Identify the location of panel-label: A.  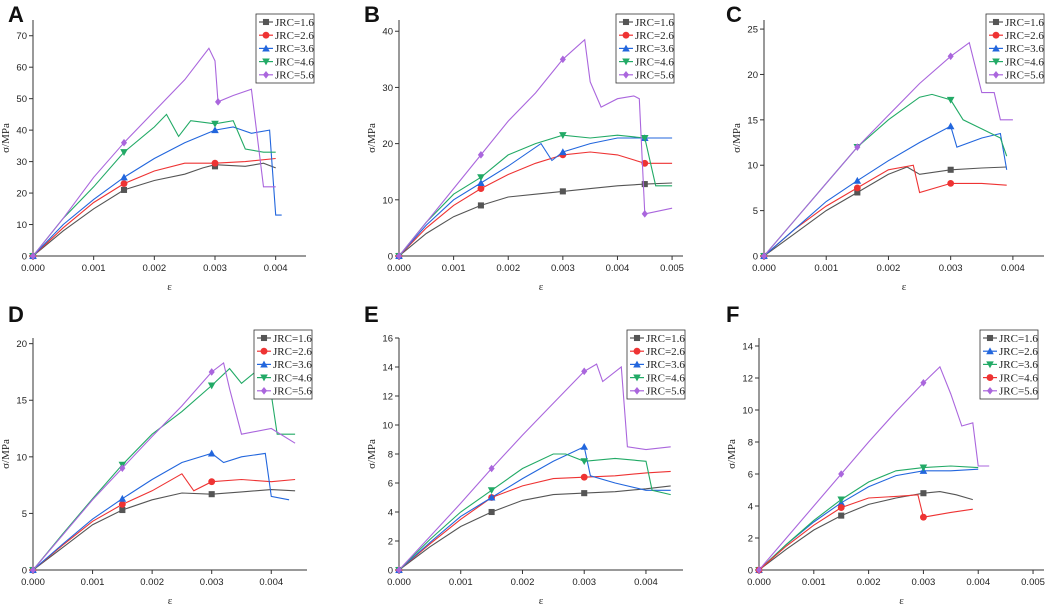
(16, 14).